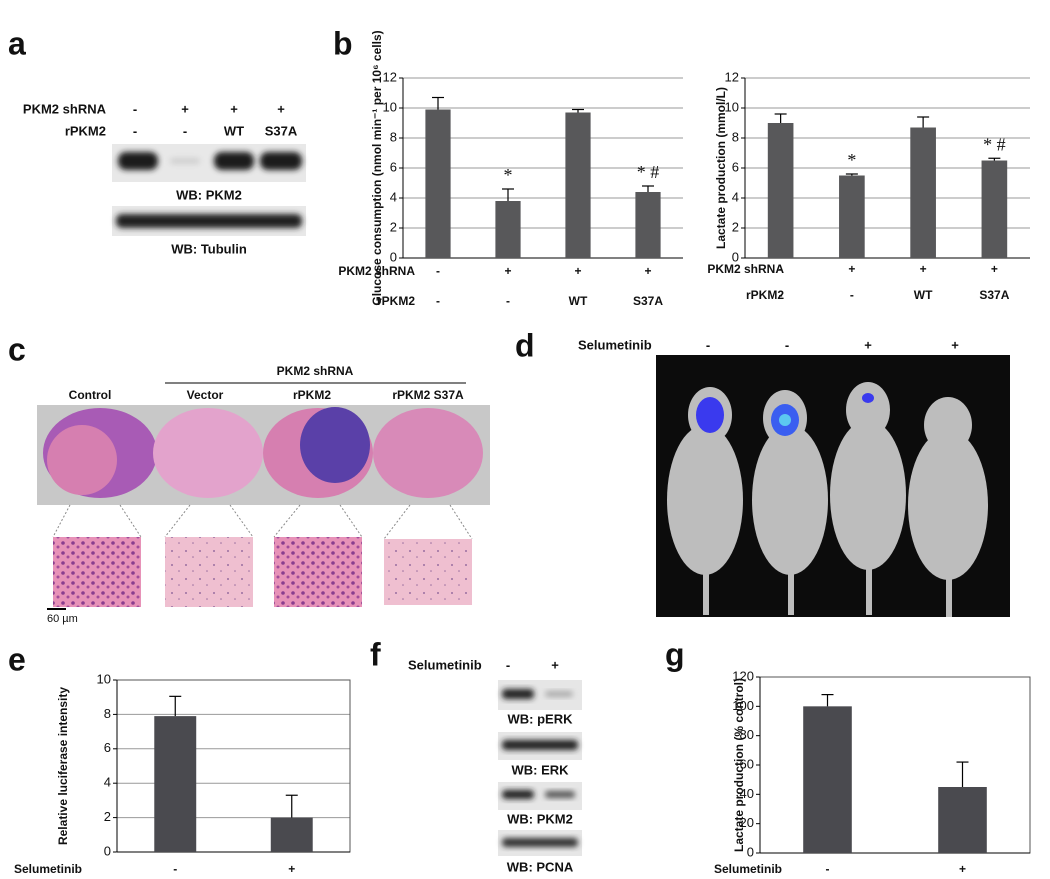  Describe the element at coordinates (743, 675) in the screenshot. I see `y-tick-label: 120` at that location.